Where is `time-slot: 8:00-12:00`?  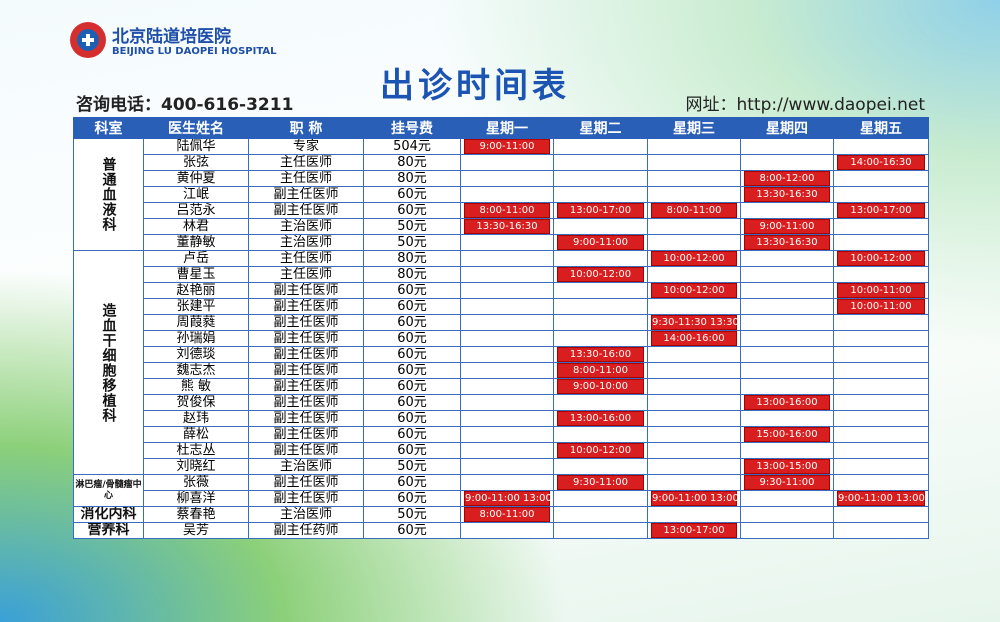 time-slot: 8:00-12:00 is located at coordinates (787, 178).